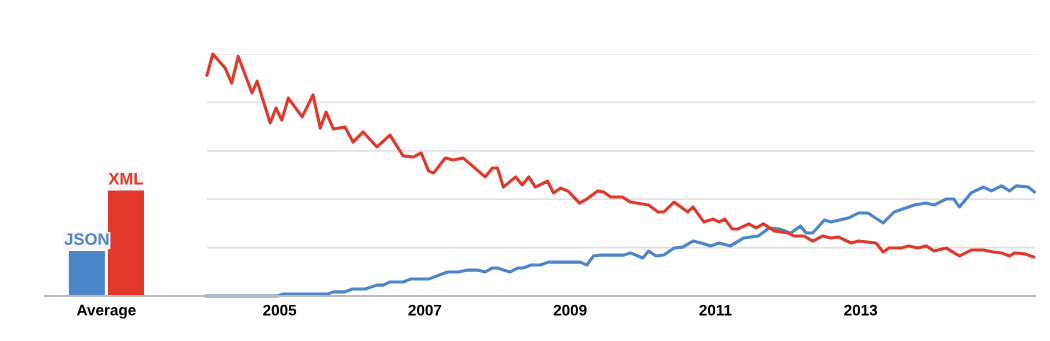 This screenshot has height=341, width=1050. What do you see at coordinates (861, 310) in the screenshot?
I see `x-tick-label: 2013` at bounding box center [861, 310].